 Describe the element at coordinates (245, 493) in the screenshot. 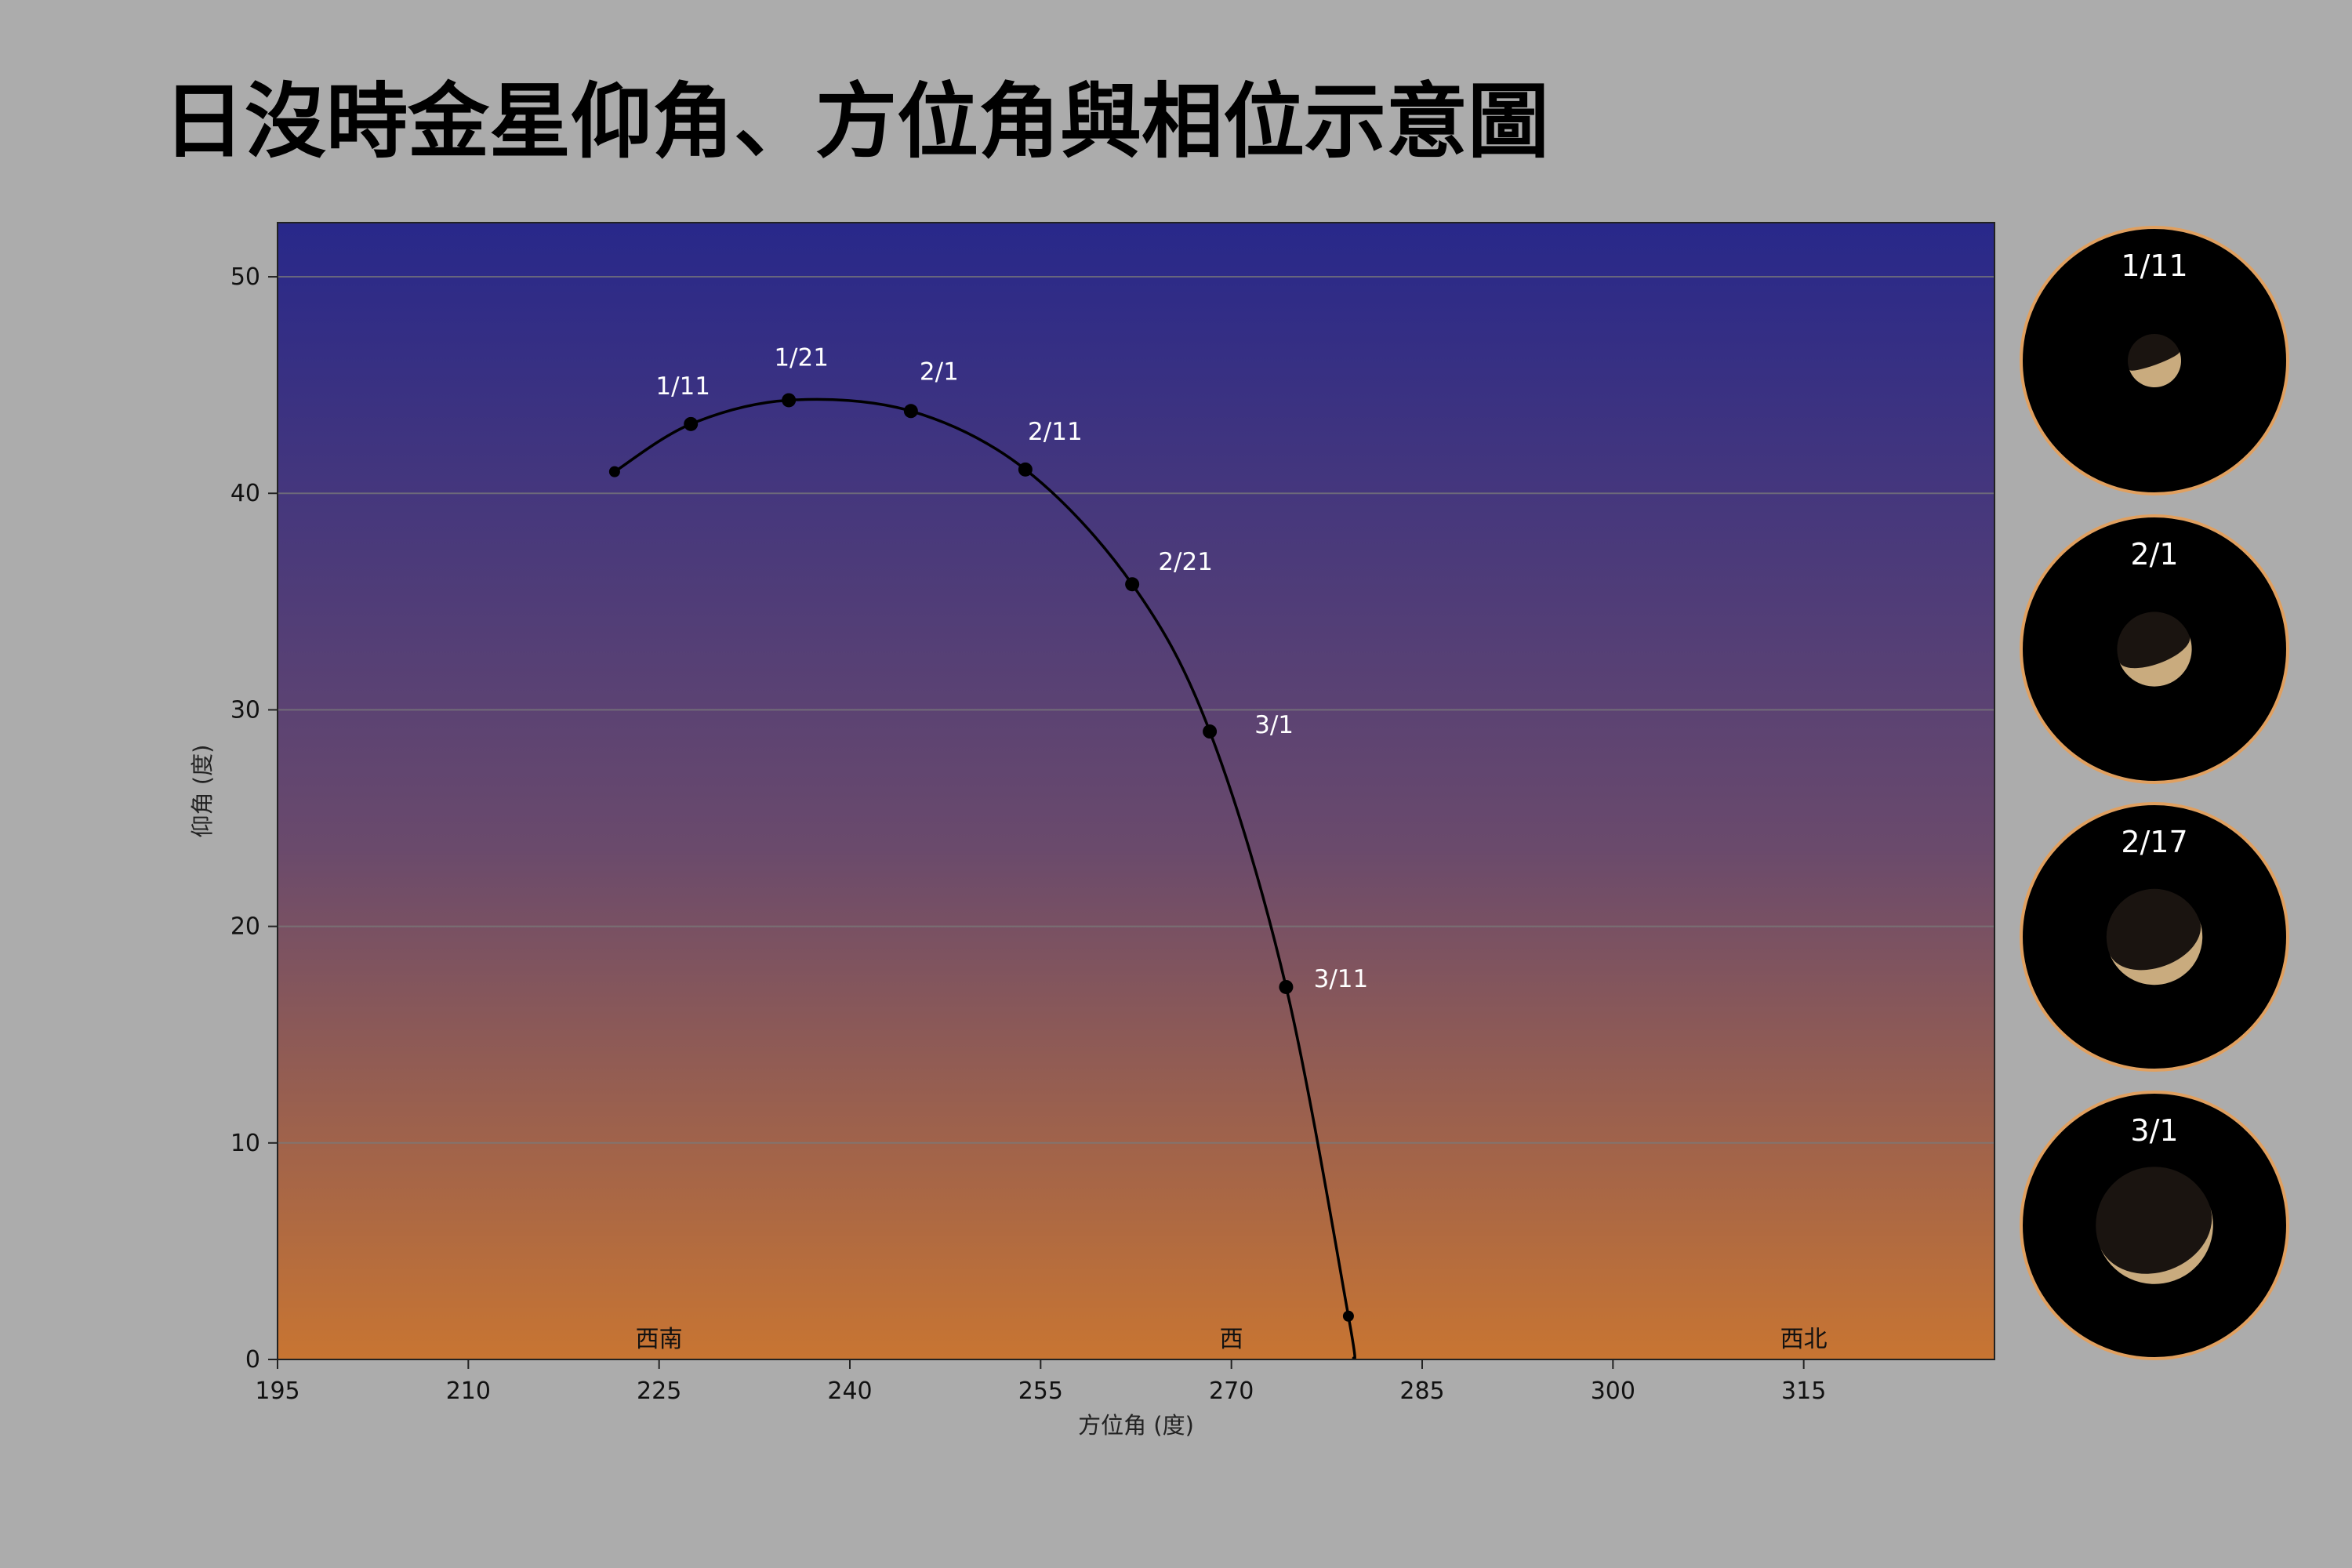

I see `y-tick-label: 40` at that location.